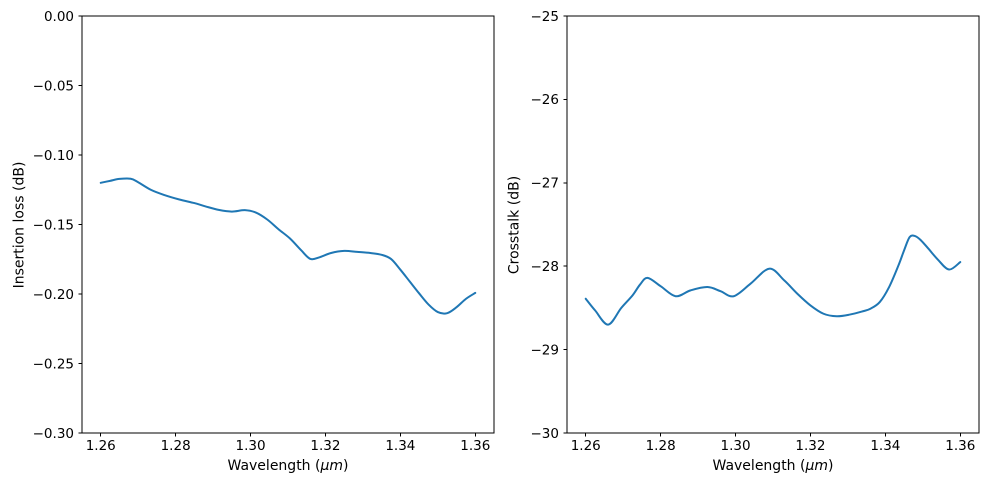 The image size is (989, 490). What do you see at coordinates (19, 225) in the screenshot?
I see `y-axis-label: Insertion loss (dB)` at bounding box center [19, 225].